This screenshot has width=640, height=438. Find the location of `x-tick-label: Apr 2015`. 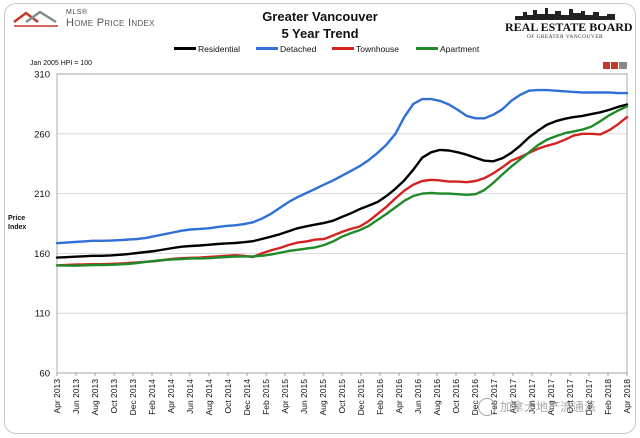

x-tick-label: Apr 2015 is located at coordinates (285, 396).